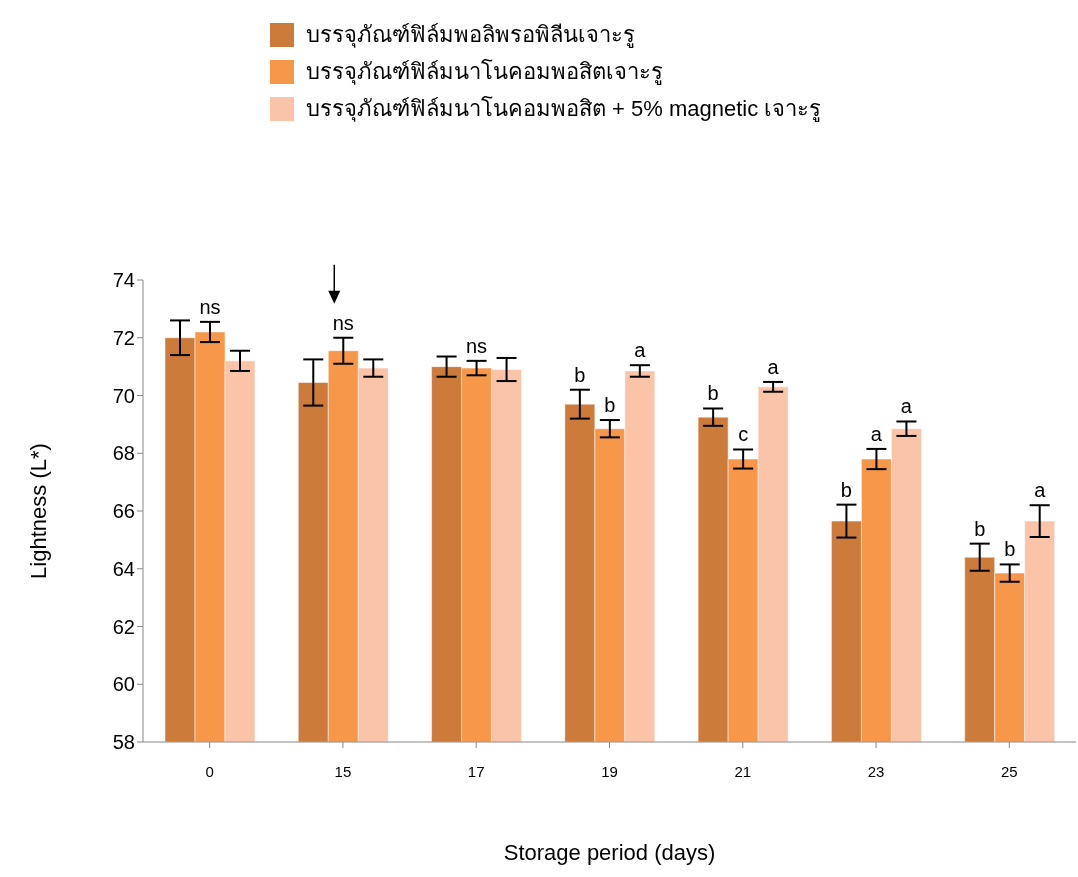 The width and height of the screenshot is (1078, 877). What do you see at coordinates (38, 511) in the screenshot?
I see `y-axis-title: Lightness (L*)` at bounding box center [38, 511].